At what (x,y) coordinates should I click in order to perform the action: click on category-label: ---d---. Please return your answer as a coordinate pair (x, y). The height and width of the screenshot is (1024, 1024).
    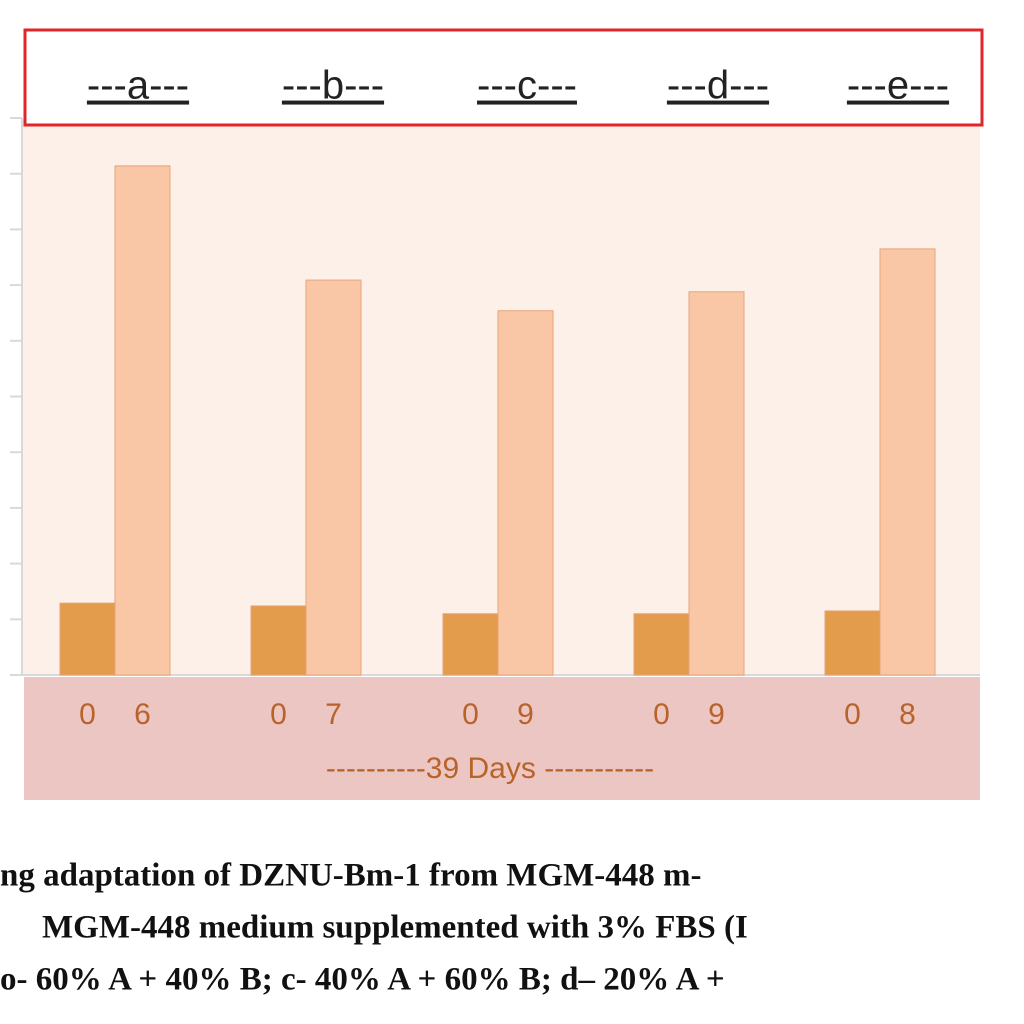
    Looking at the image, I should click on (718, 86).